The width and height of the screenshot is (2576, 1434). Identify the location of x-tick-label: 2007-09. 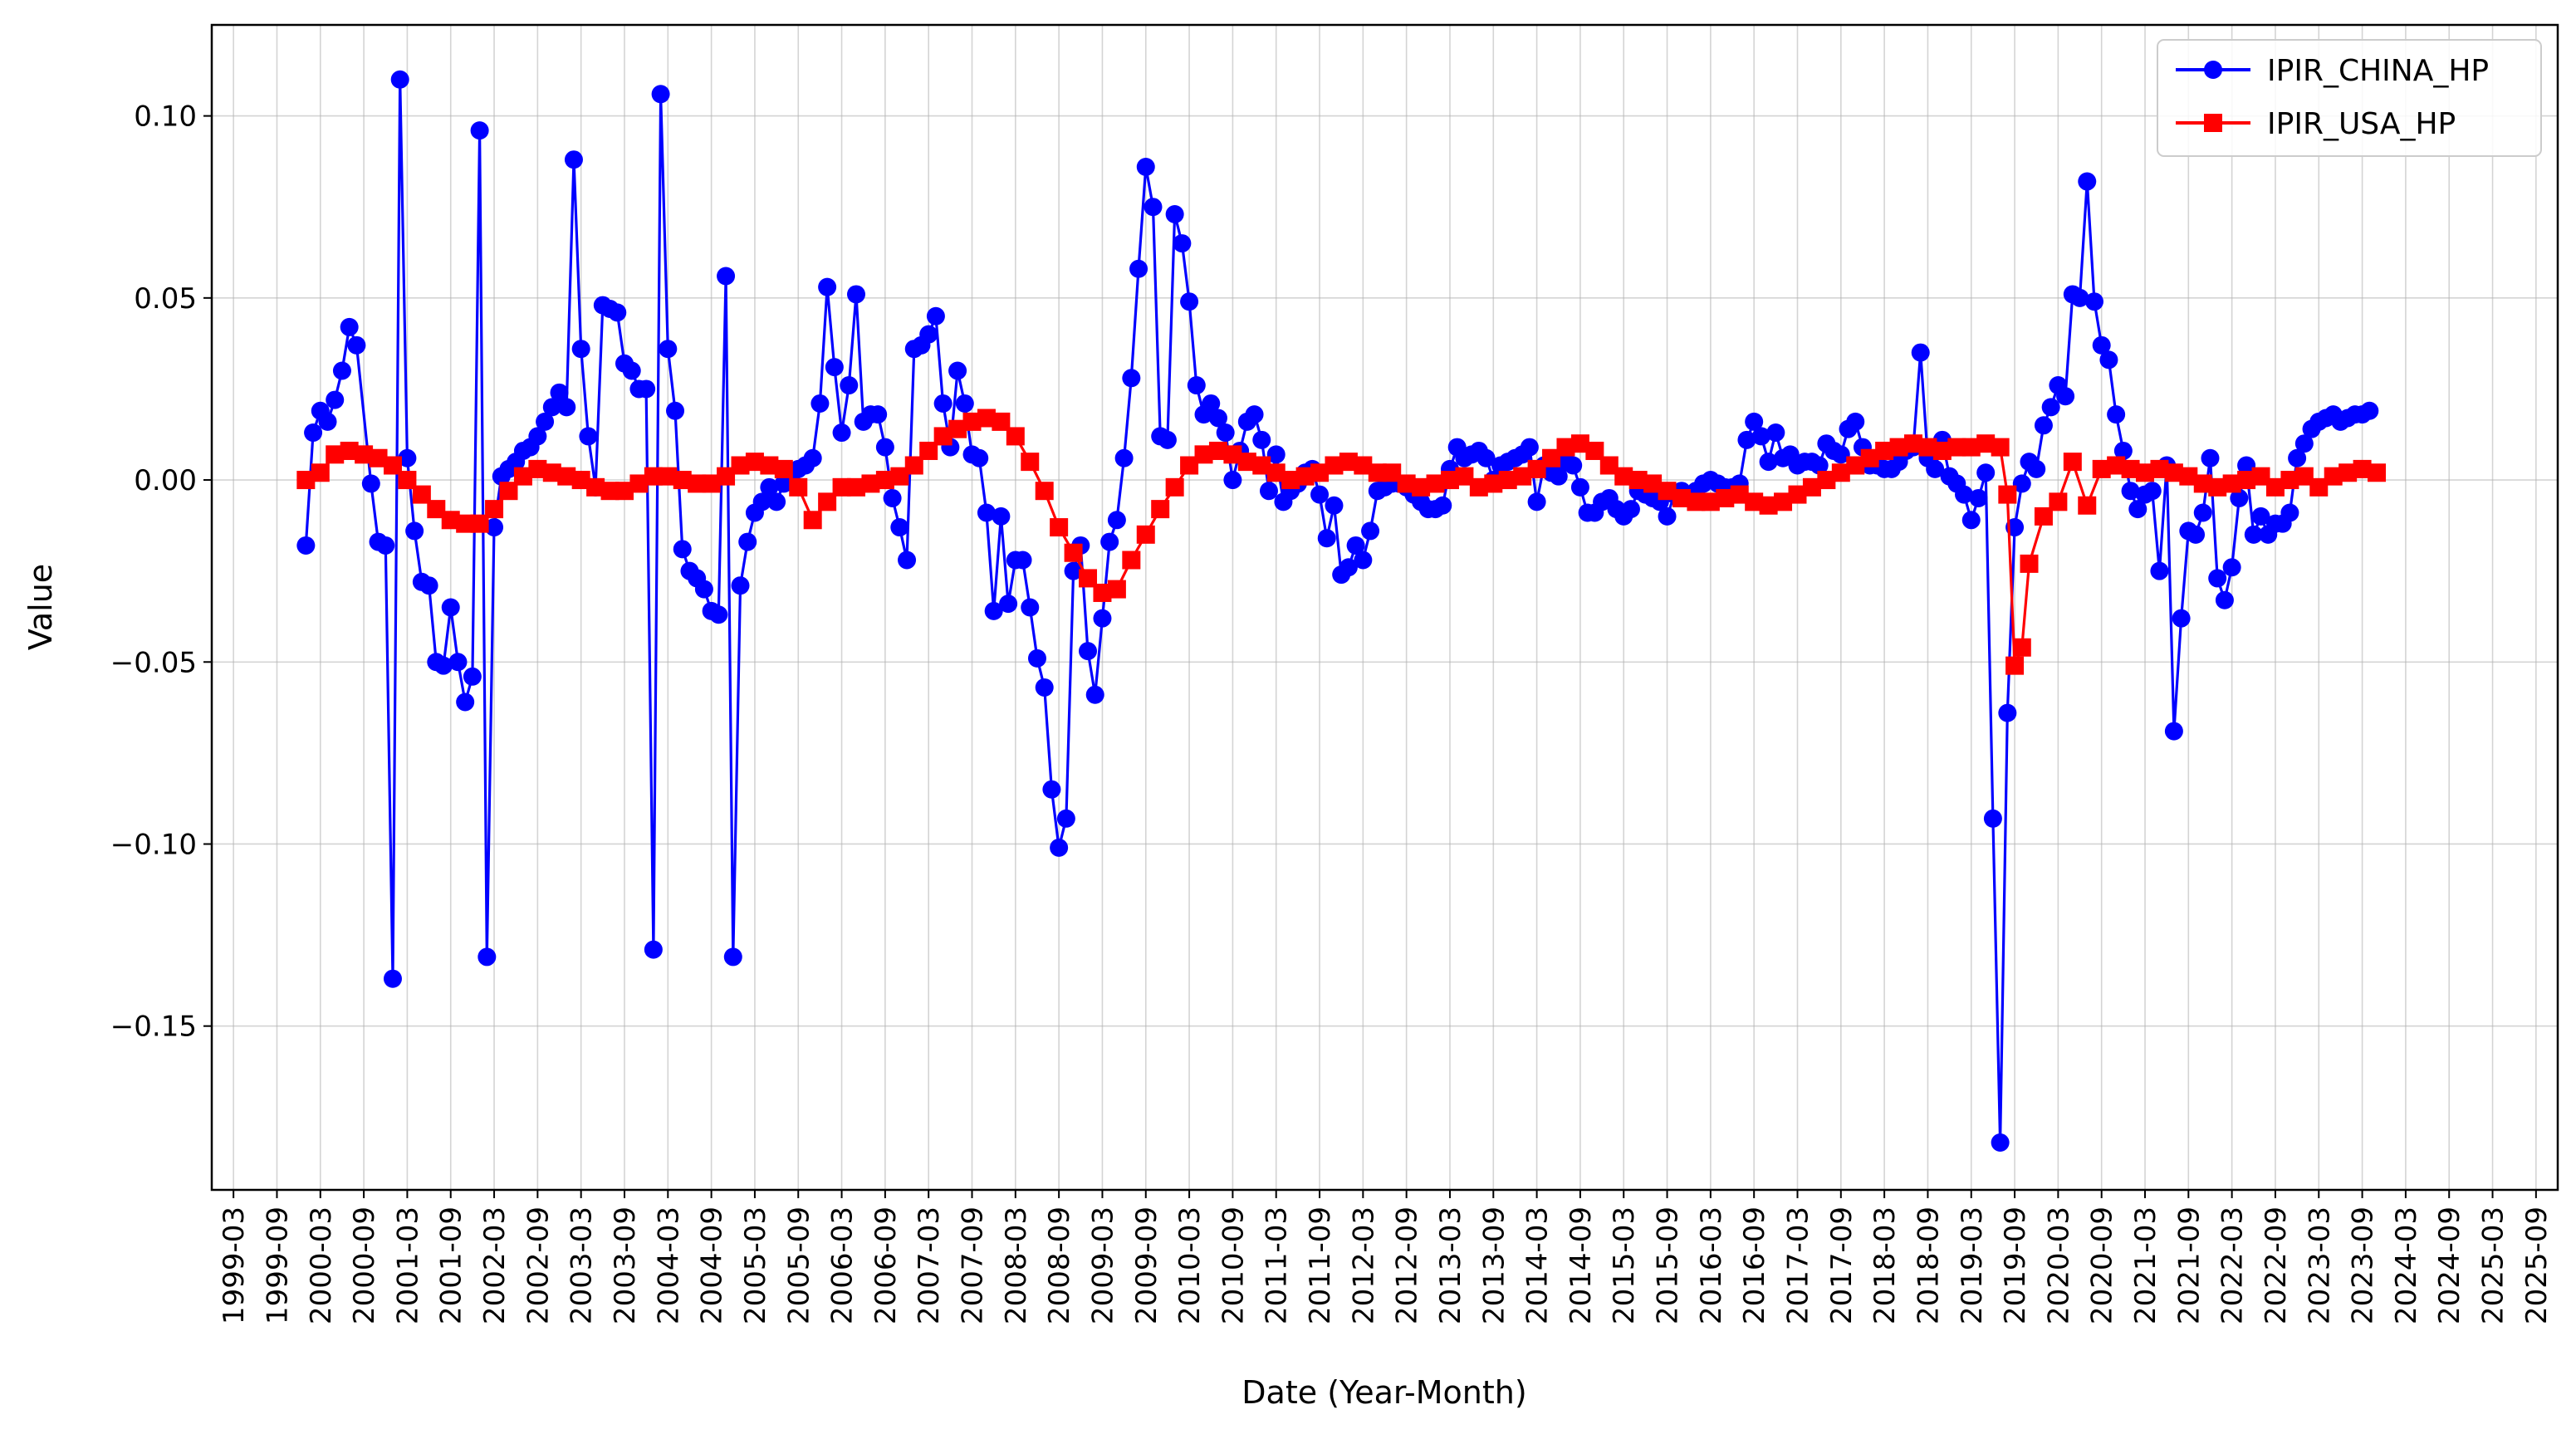
(973, 1265).